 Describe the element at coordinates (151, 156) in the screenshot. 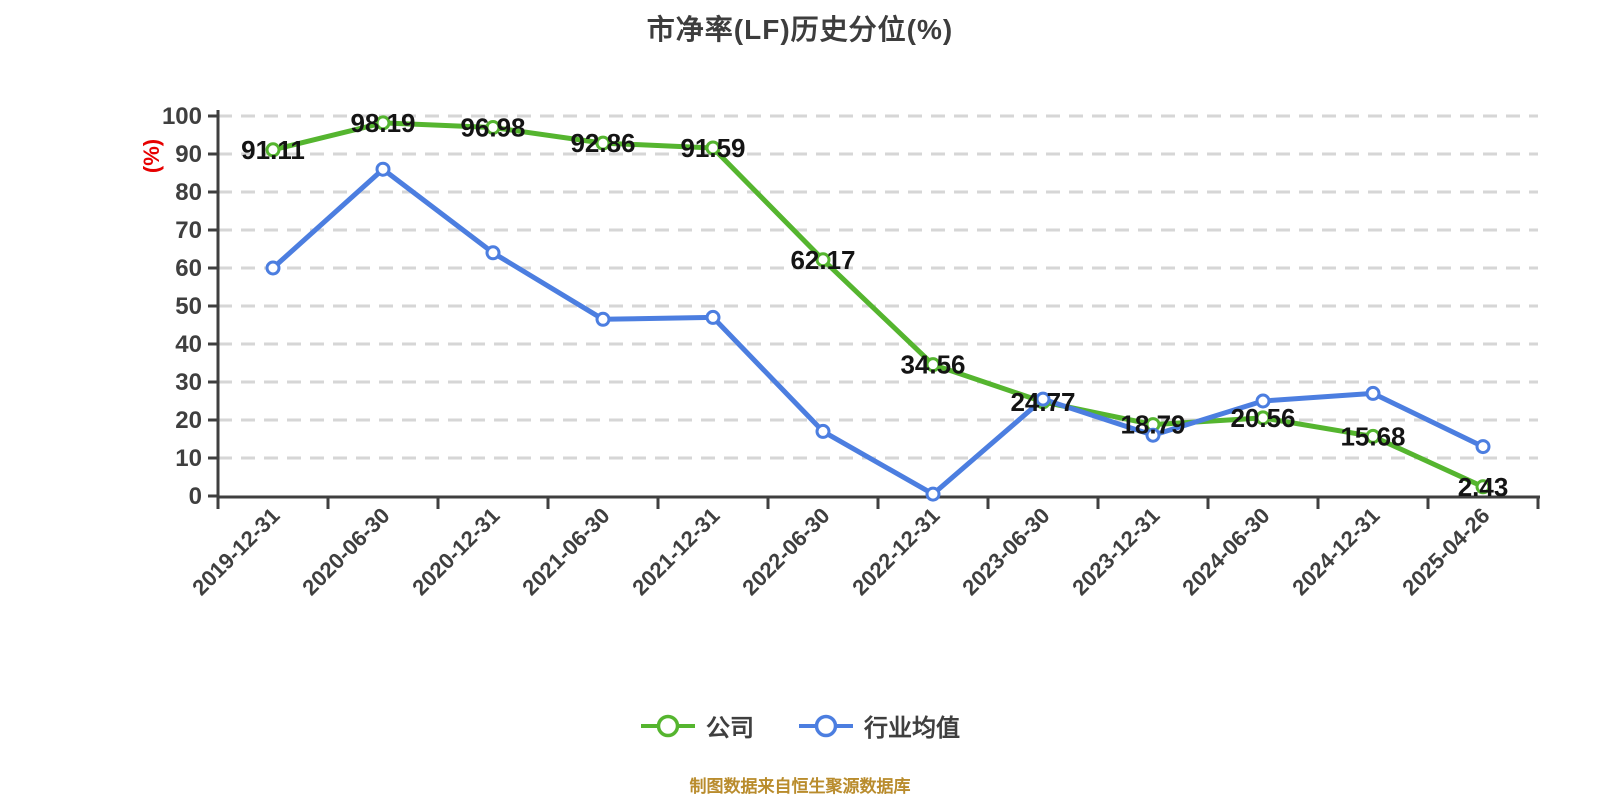

I see `y-axis-name: (%)` at that location.